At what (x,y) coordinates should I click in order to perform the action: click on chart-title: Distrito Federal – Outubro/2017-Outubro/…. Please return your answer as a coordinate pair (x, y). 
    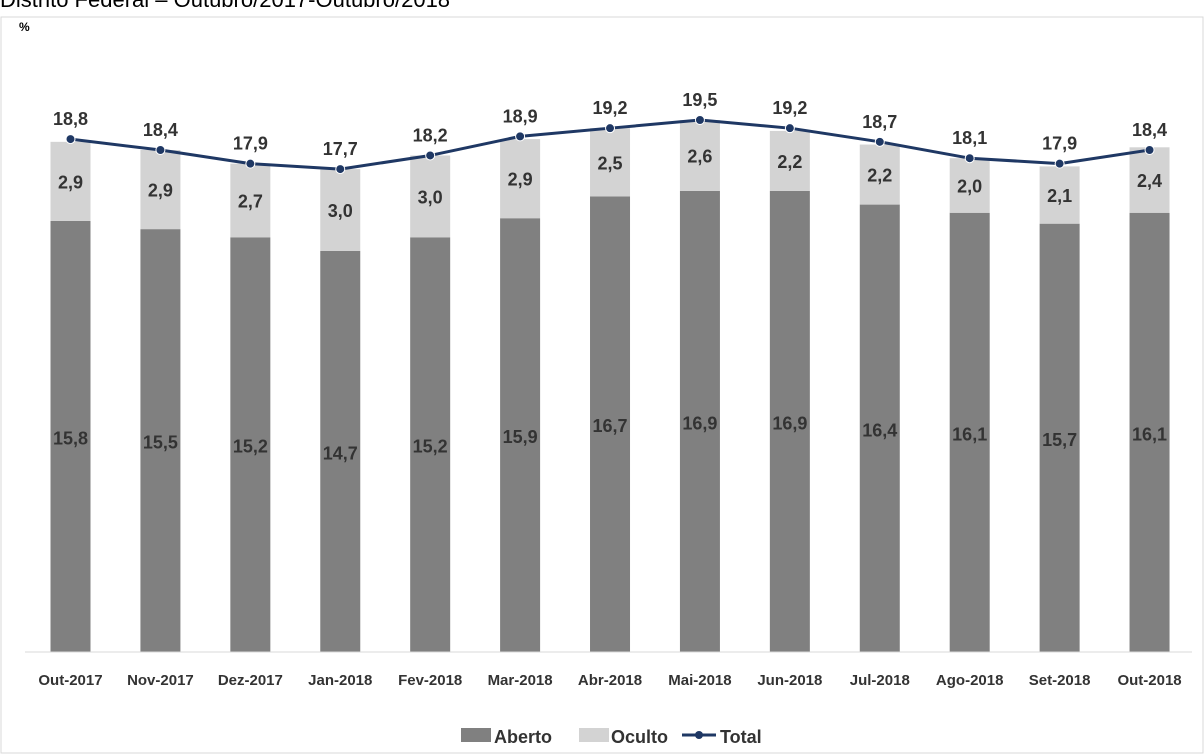
    Looking at the image, I should click on (225, 6).